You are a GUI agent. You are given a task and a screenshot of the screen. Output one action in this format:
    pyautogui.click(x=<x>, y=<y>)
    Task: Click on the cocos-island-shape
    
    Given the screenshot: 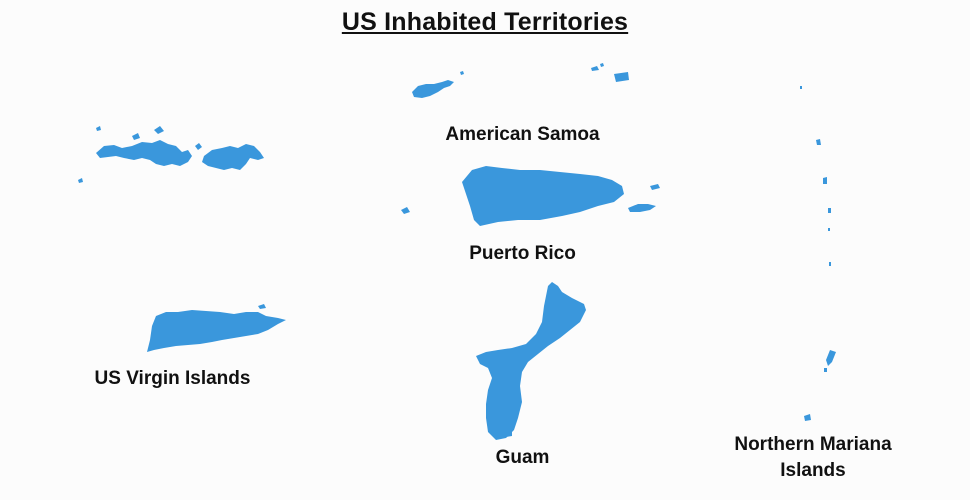 What is the action you would take?
    pyautogui.click(x=509, y=433)
    